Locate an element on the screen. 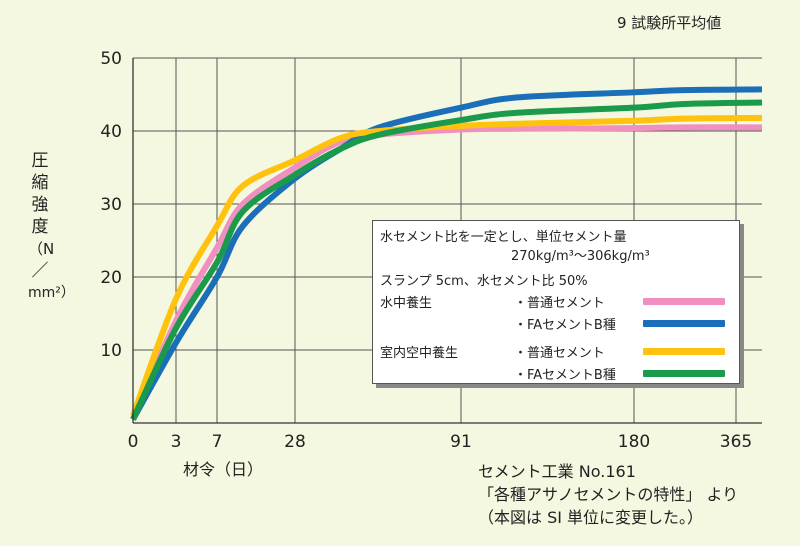 Image resolution: width=800 pixels, height=546 pixels. y-axis-label-char: 度 is located at coordinates (40, 227).